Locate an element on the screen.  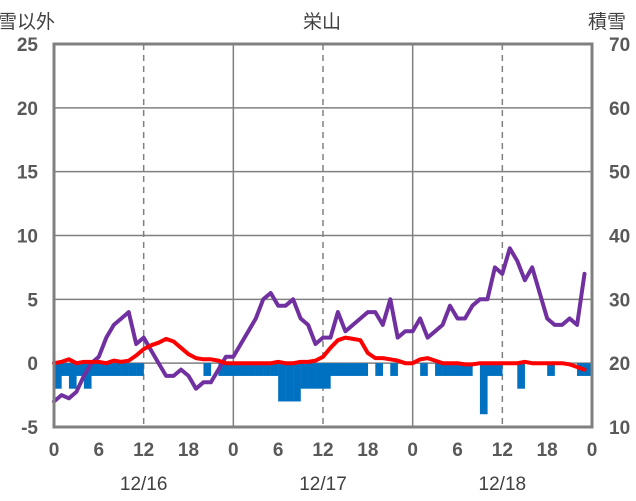
right-tick-label: 30 is located at coordinates (619, 300).